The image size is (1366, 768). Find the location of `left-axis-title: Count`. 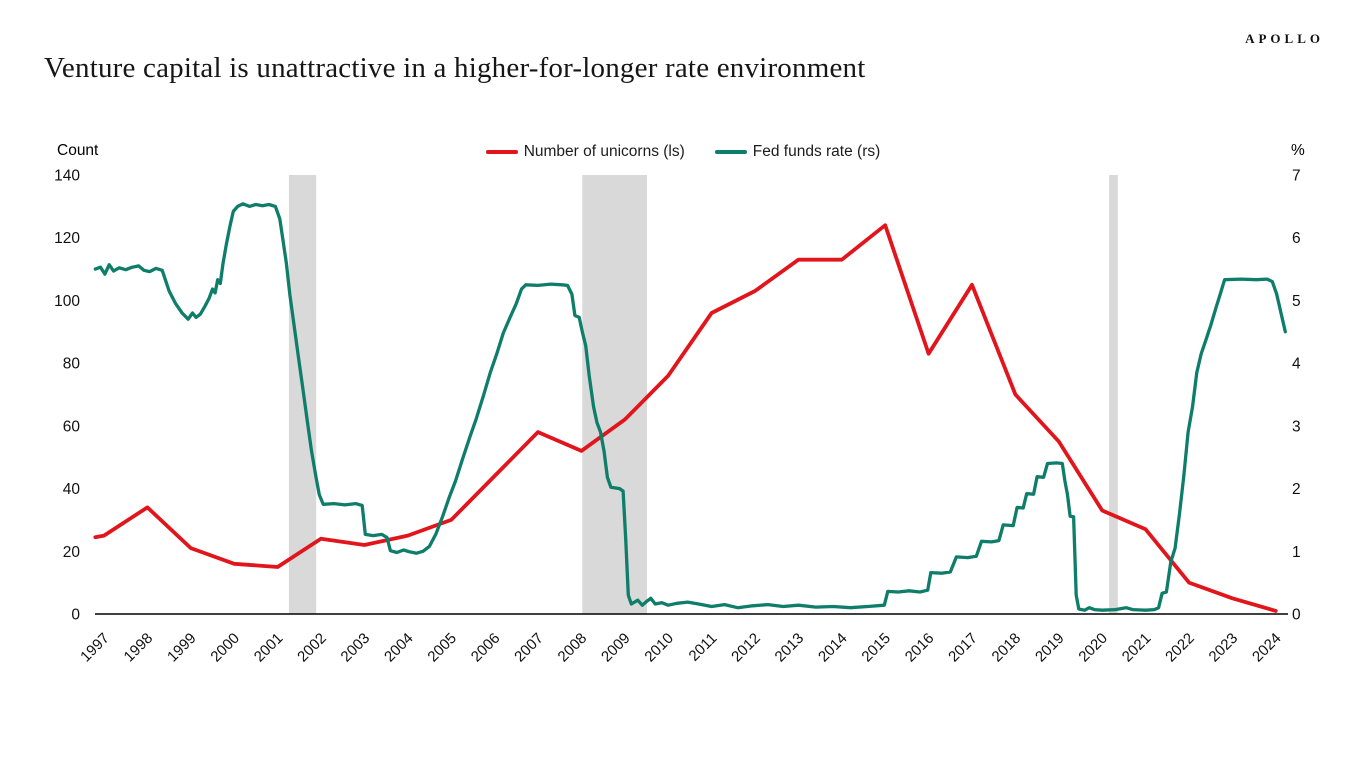

left-axis-title: Count is located at coordinates (78, 150).